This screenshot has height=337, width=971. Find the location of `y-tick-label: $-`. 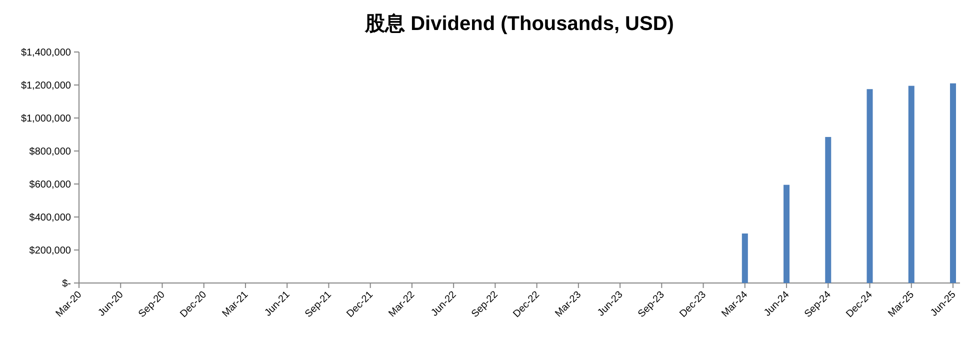

y-tick-label: $- is located at coordinates (66, 284).